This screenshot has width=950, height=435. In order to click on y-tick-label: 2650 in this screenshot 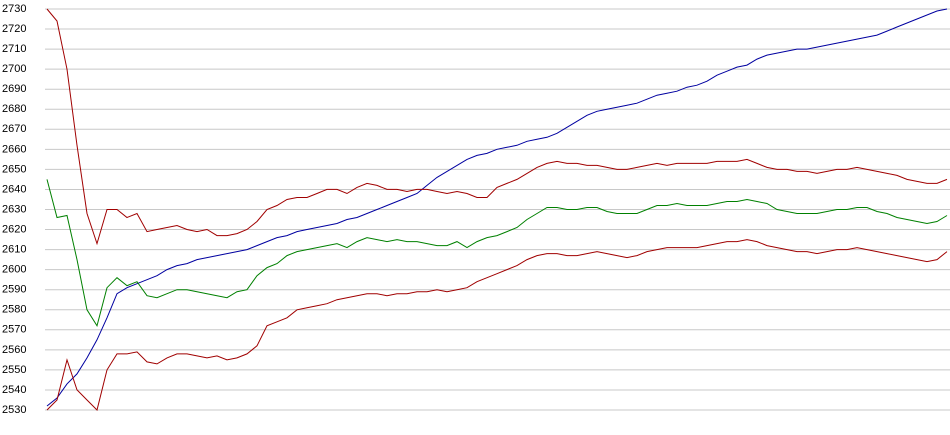, I will do `click(14, 169)`.